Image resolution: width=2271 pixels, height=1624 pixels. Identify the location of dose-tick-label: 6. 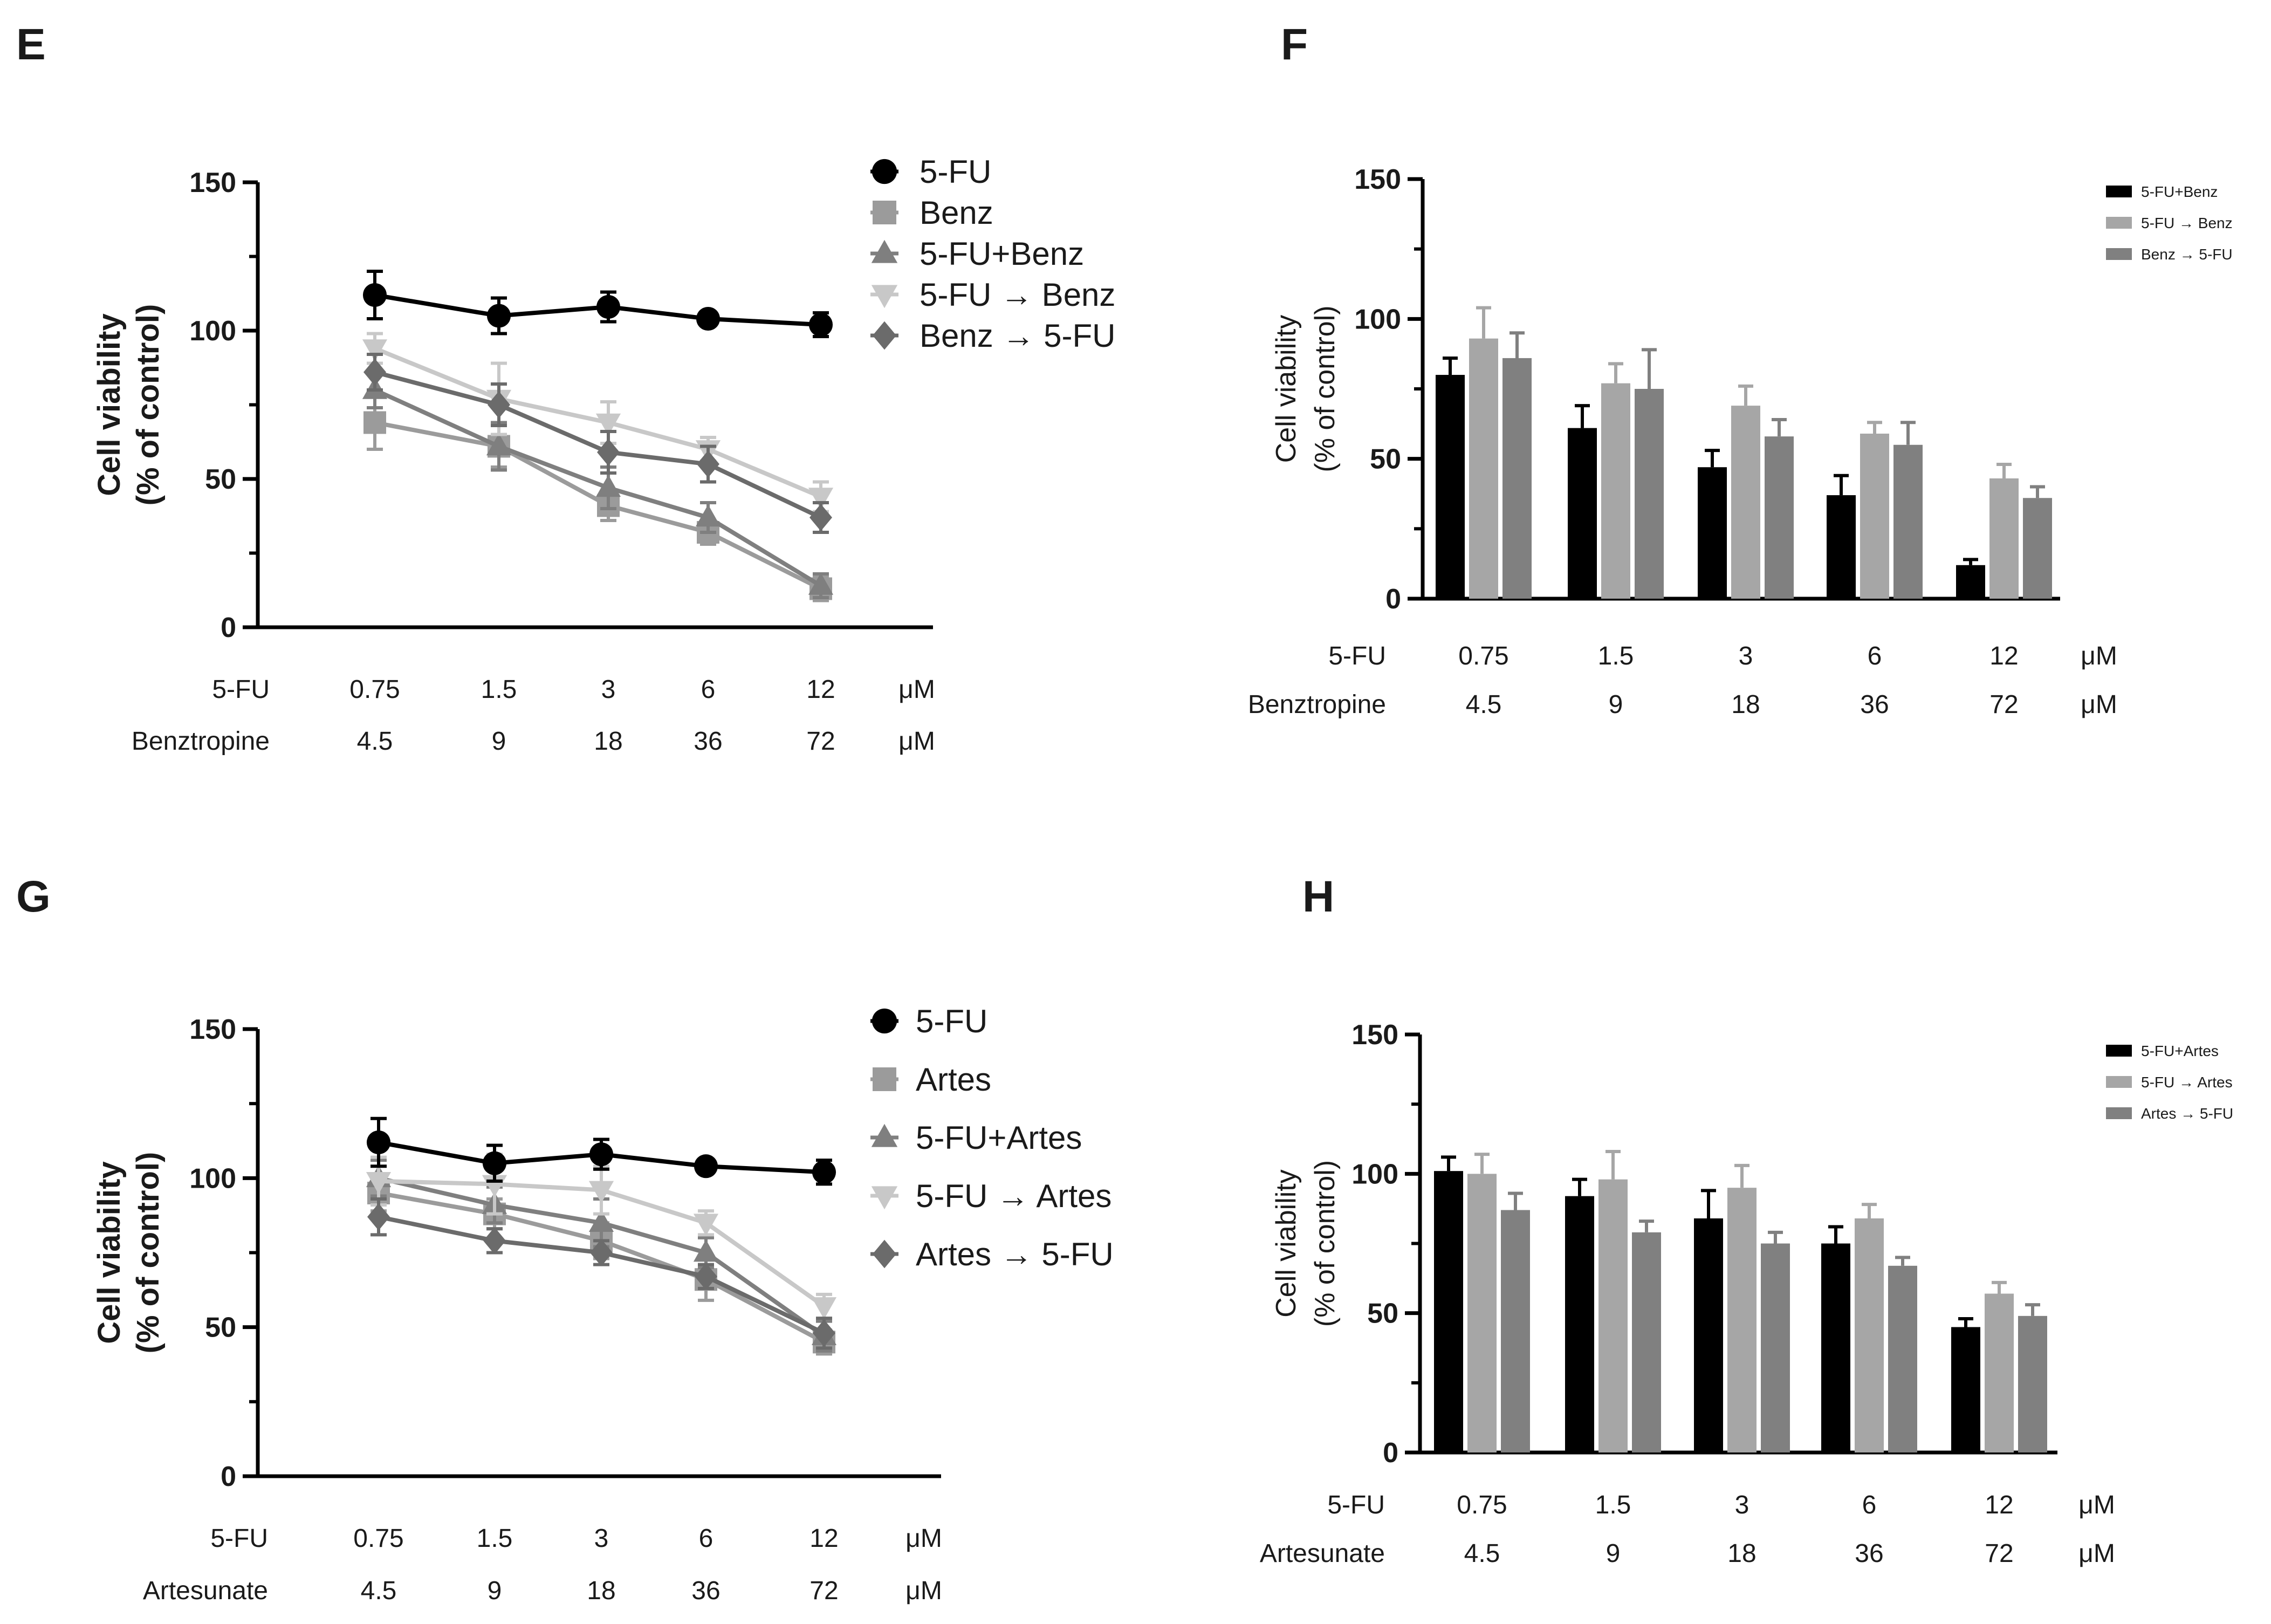
(706, 1538).